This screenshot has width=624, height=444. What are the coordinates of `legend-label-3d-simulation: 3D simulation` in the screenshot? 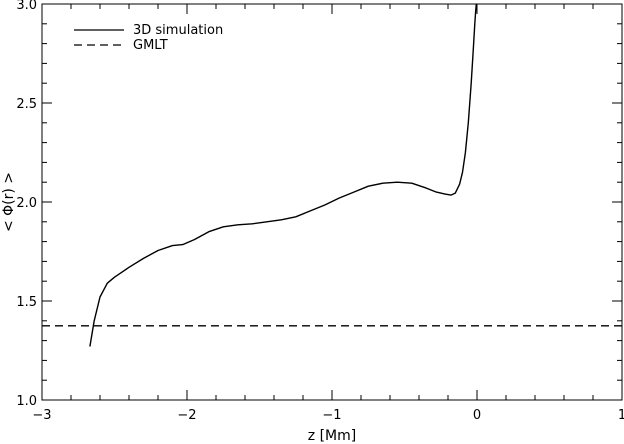 It's located at (178, 30).